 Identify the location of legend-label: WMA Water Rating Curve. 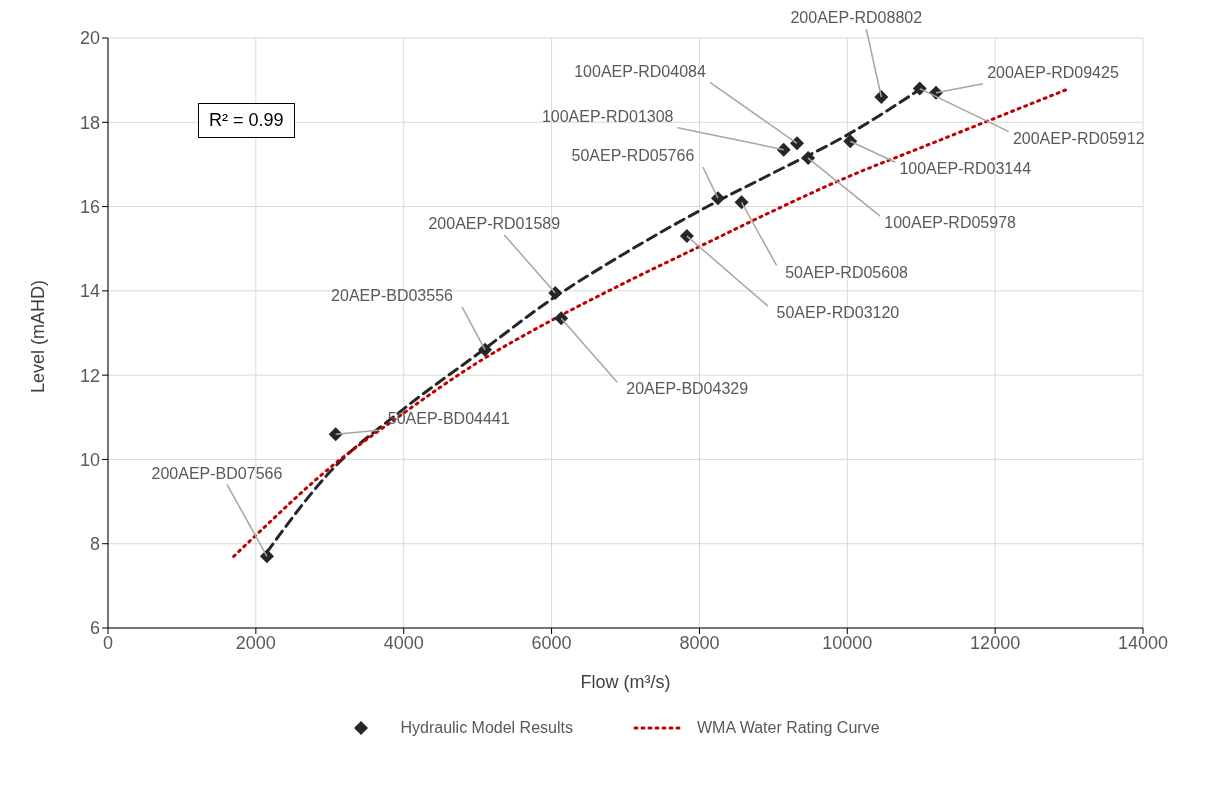
(788, 728).